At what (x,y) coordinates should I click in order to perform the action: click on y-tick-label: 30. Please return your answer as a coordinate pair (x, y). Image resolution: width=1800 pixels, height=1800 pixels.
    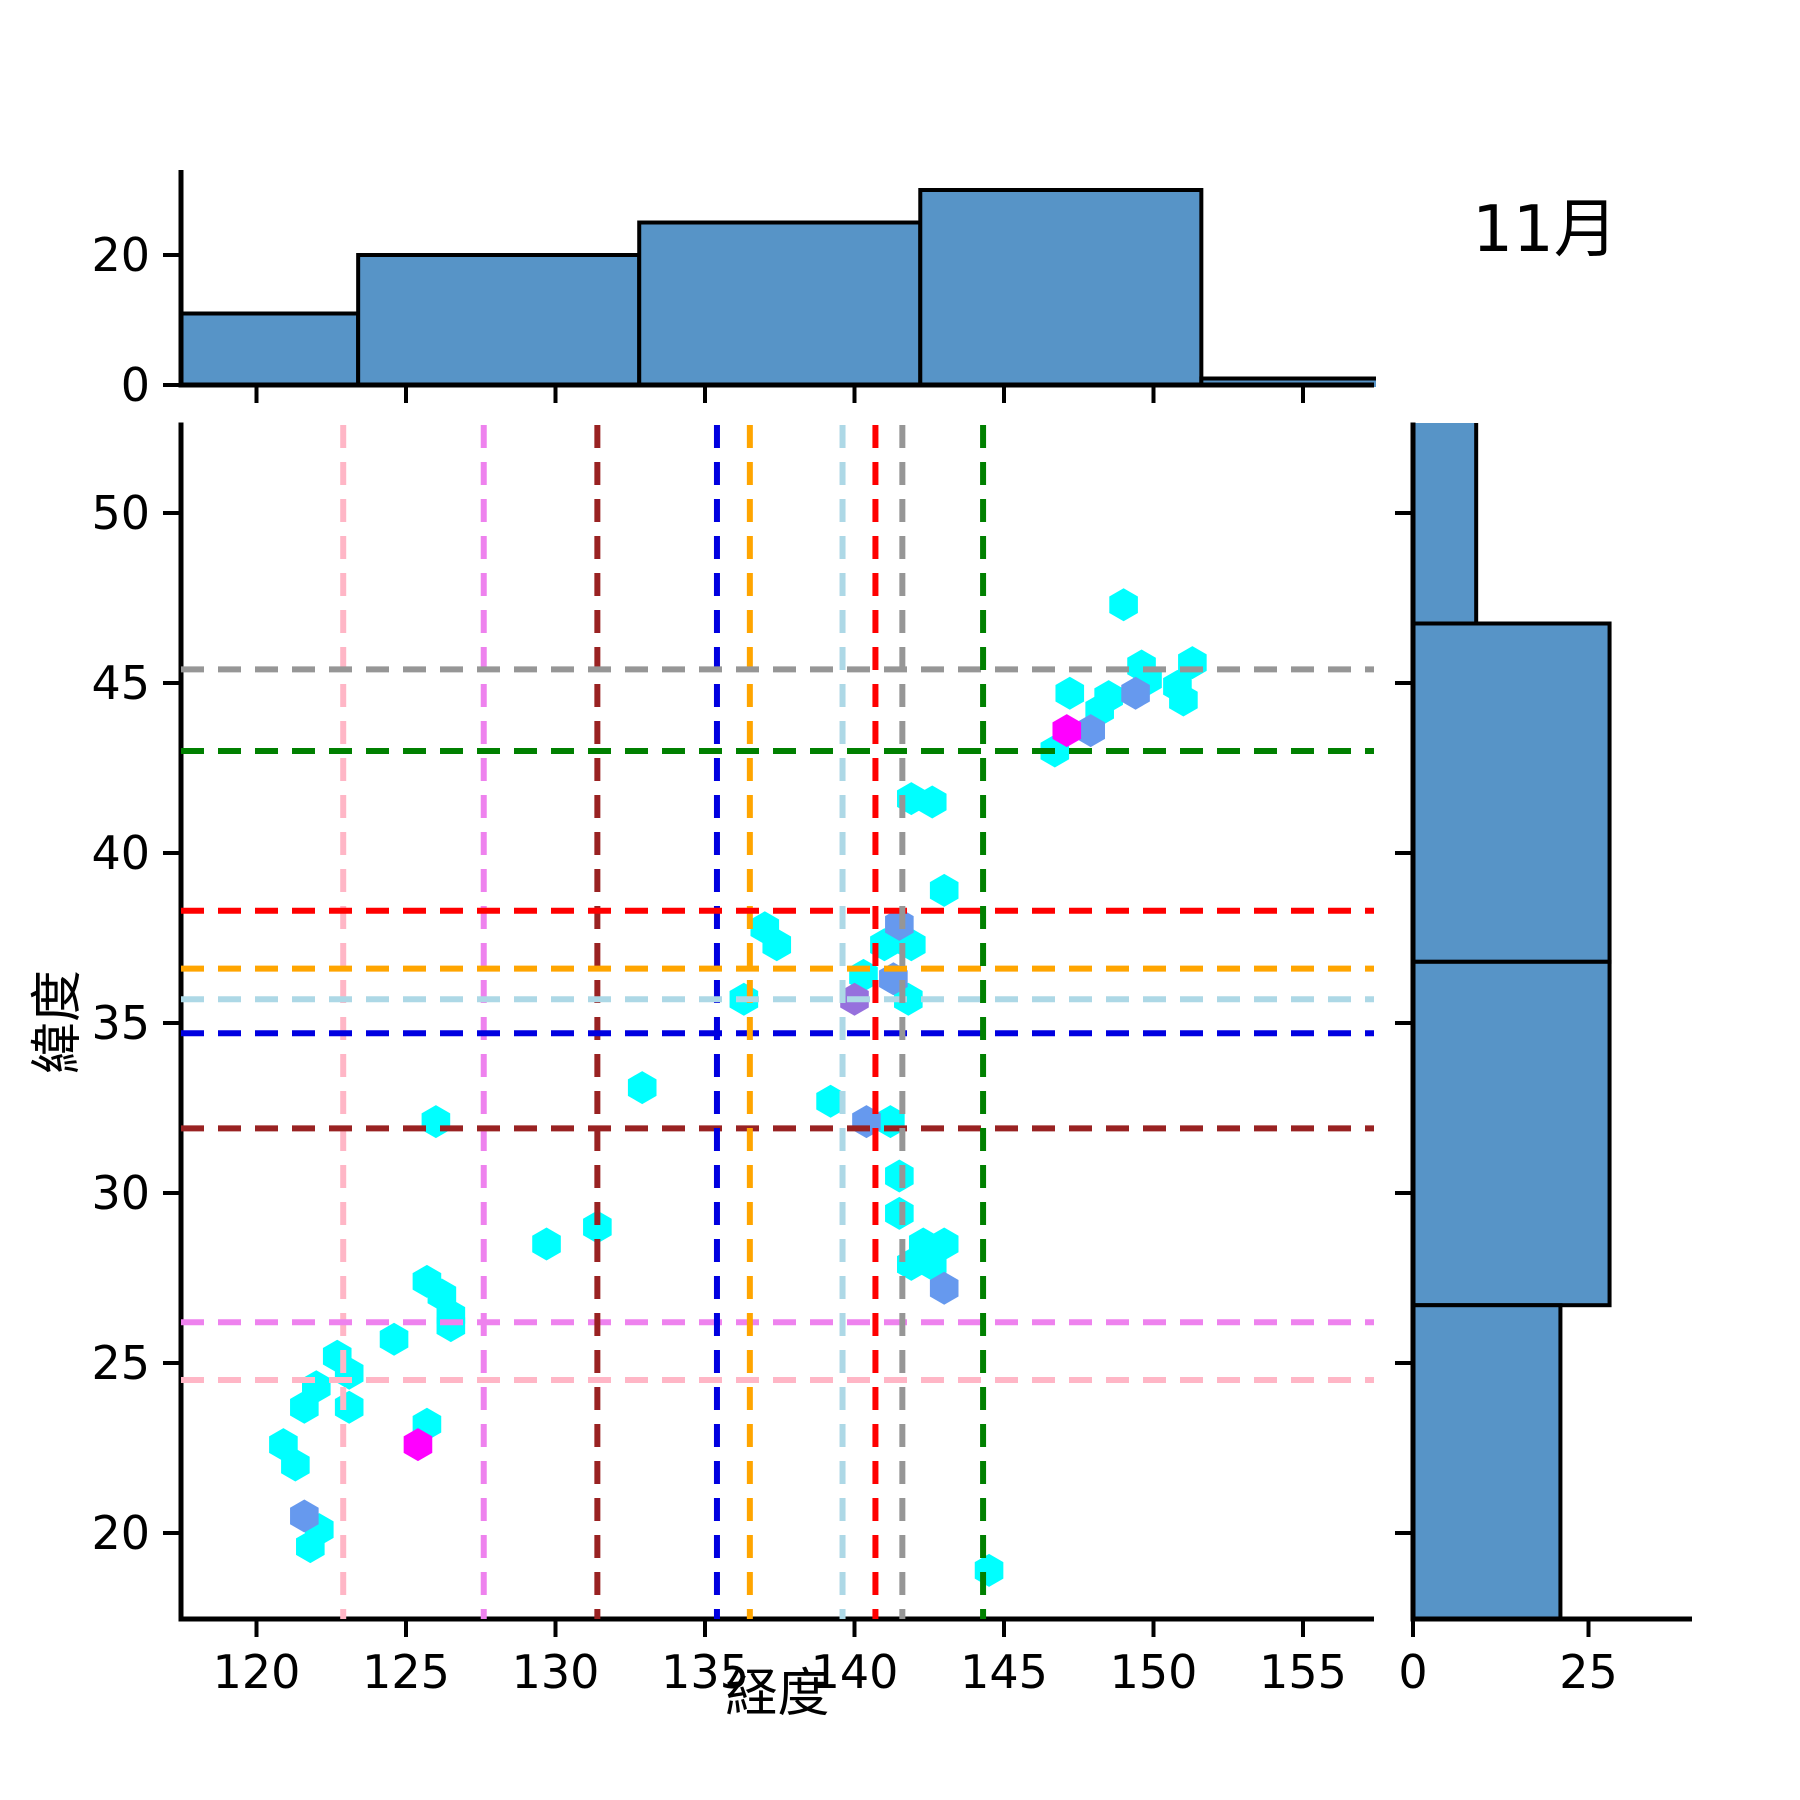
    Looking at the image, I should click on (120, 1193).